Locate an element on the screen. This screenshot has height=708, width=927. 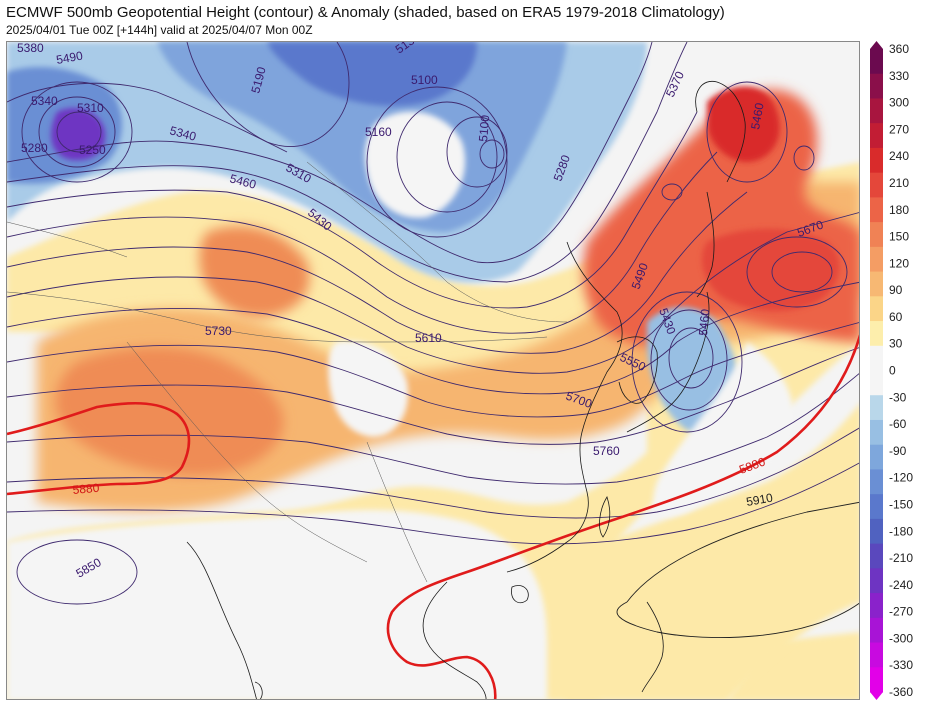
anomaly-neutral-east-band is located at coordinates (723, 429).